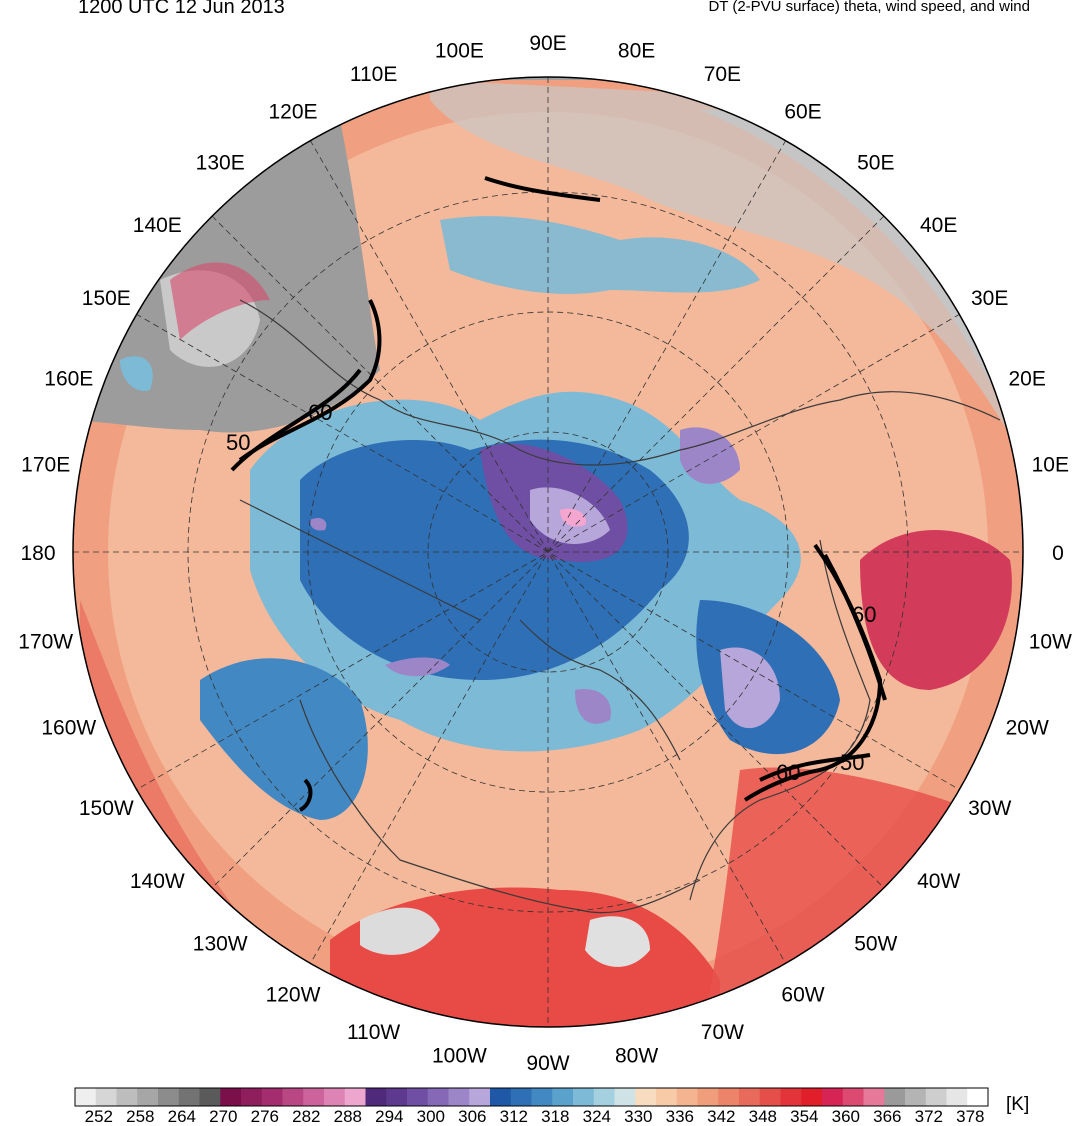 The width and height of the screenshot is (1092, 1126). What do you see at coordinates (459, 51) in the screenshot?
I see `longitude-label: 100E` at bounding box center [459, 51].